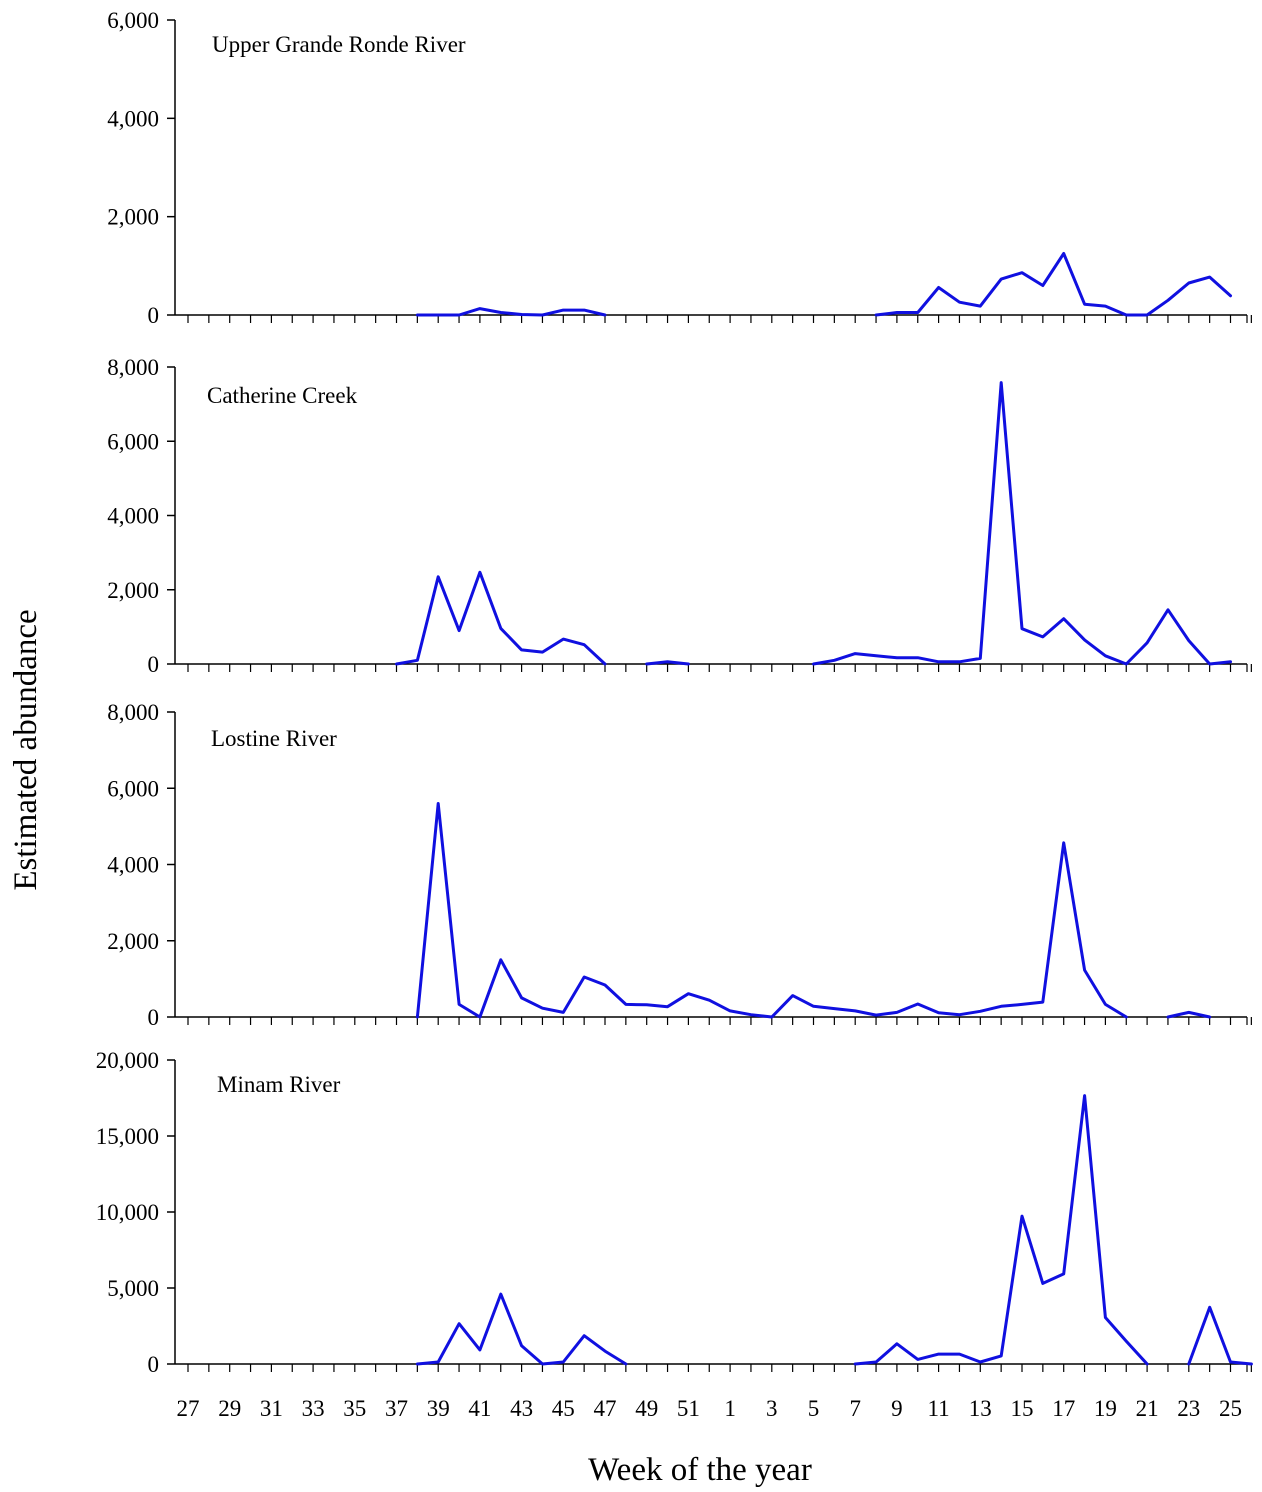 The image size is (1262, 1492). What do you see at coordinates (274, 738) in the screenshot?
I see `panel-title: Lostine River` at bounding box center [274, 738].